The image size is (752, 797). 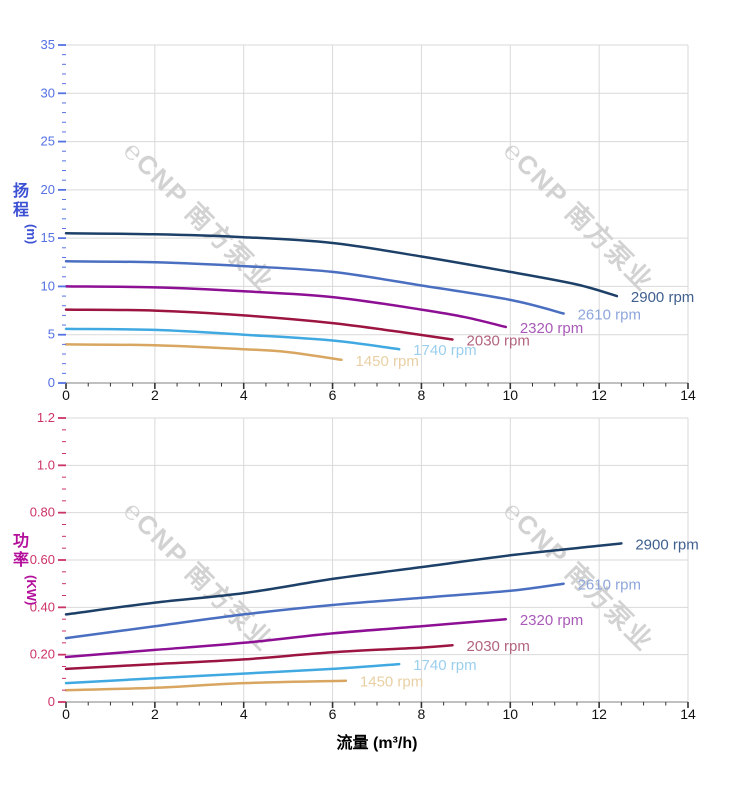 What do you see at coordinates (444, 350) in the screenshot?
I see `curve-label-1740-rpm-head-chart: 1740 rpm` at bounding box center [444, 350].